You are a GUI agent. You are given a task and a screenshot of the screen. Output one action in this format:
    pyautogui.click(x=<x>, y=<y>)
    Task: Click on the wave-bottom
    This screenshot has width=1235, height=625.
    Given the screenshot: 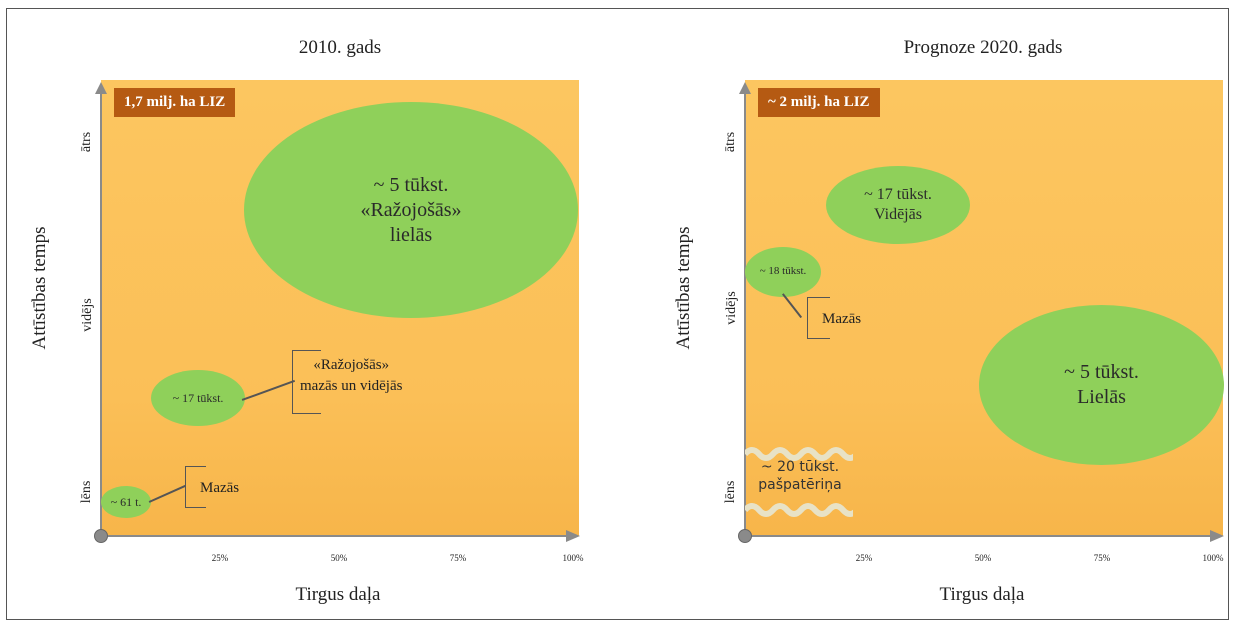 What is the action you would take?
    pyautogui.click(x=799, y=510)
    